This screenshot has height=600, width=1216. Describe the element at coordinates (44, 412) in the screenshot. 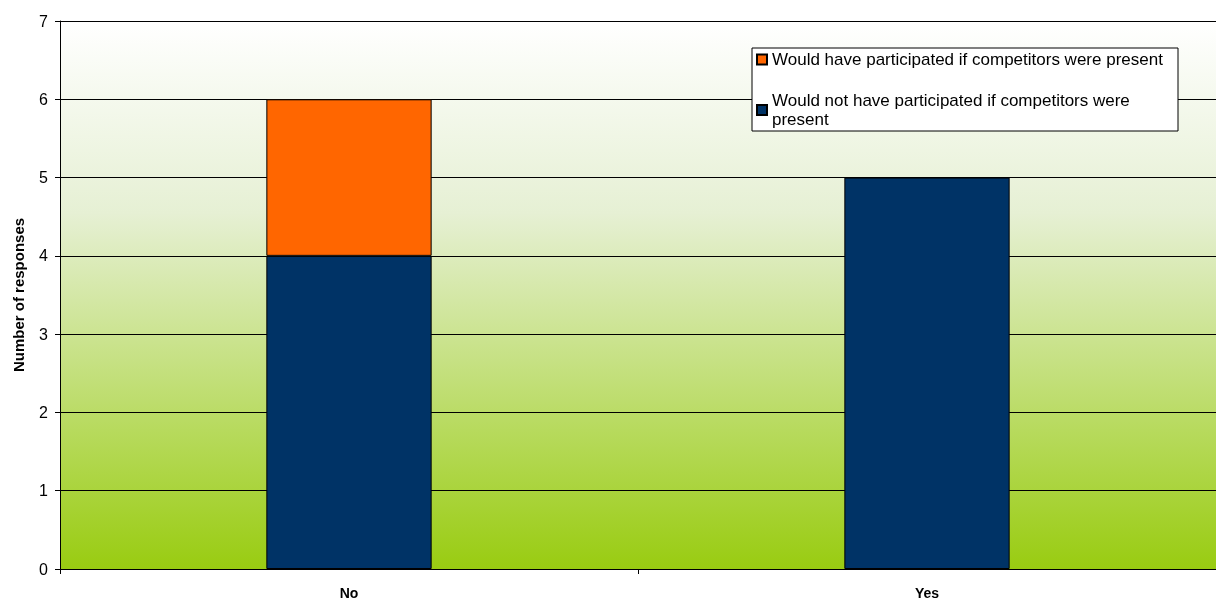

I see `y-tick-label: 2` at that location.